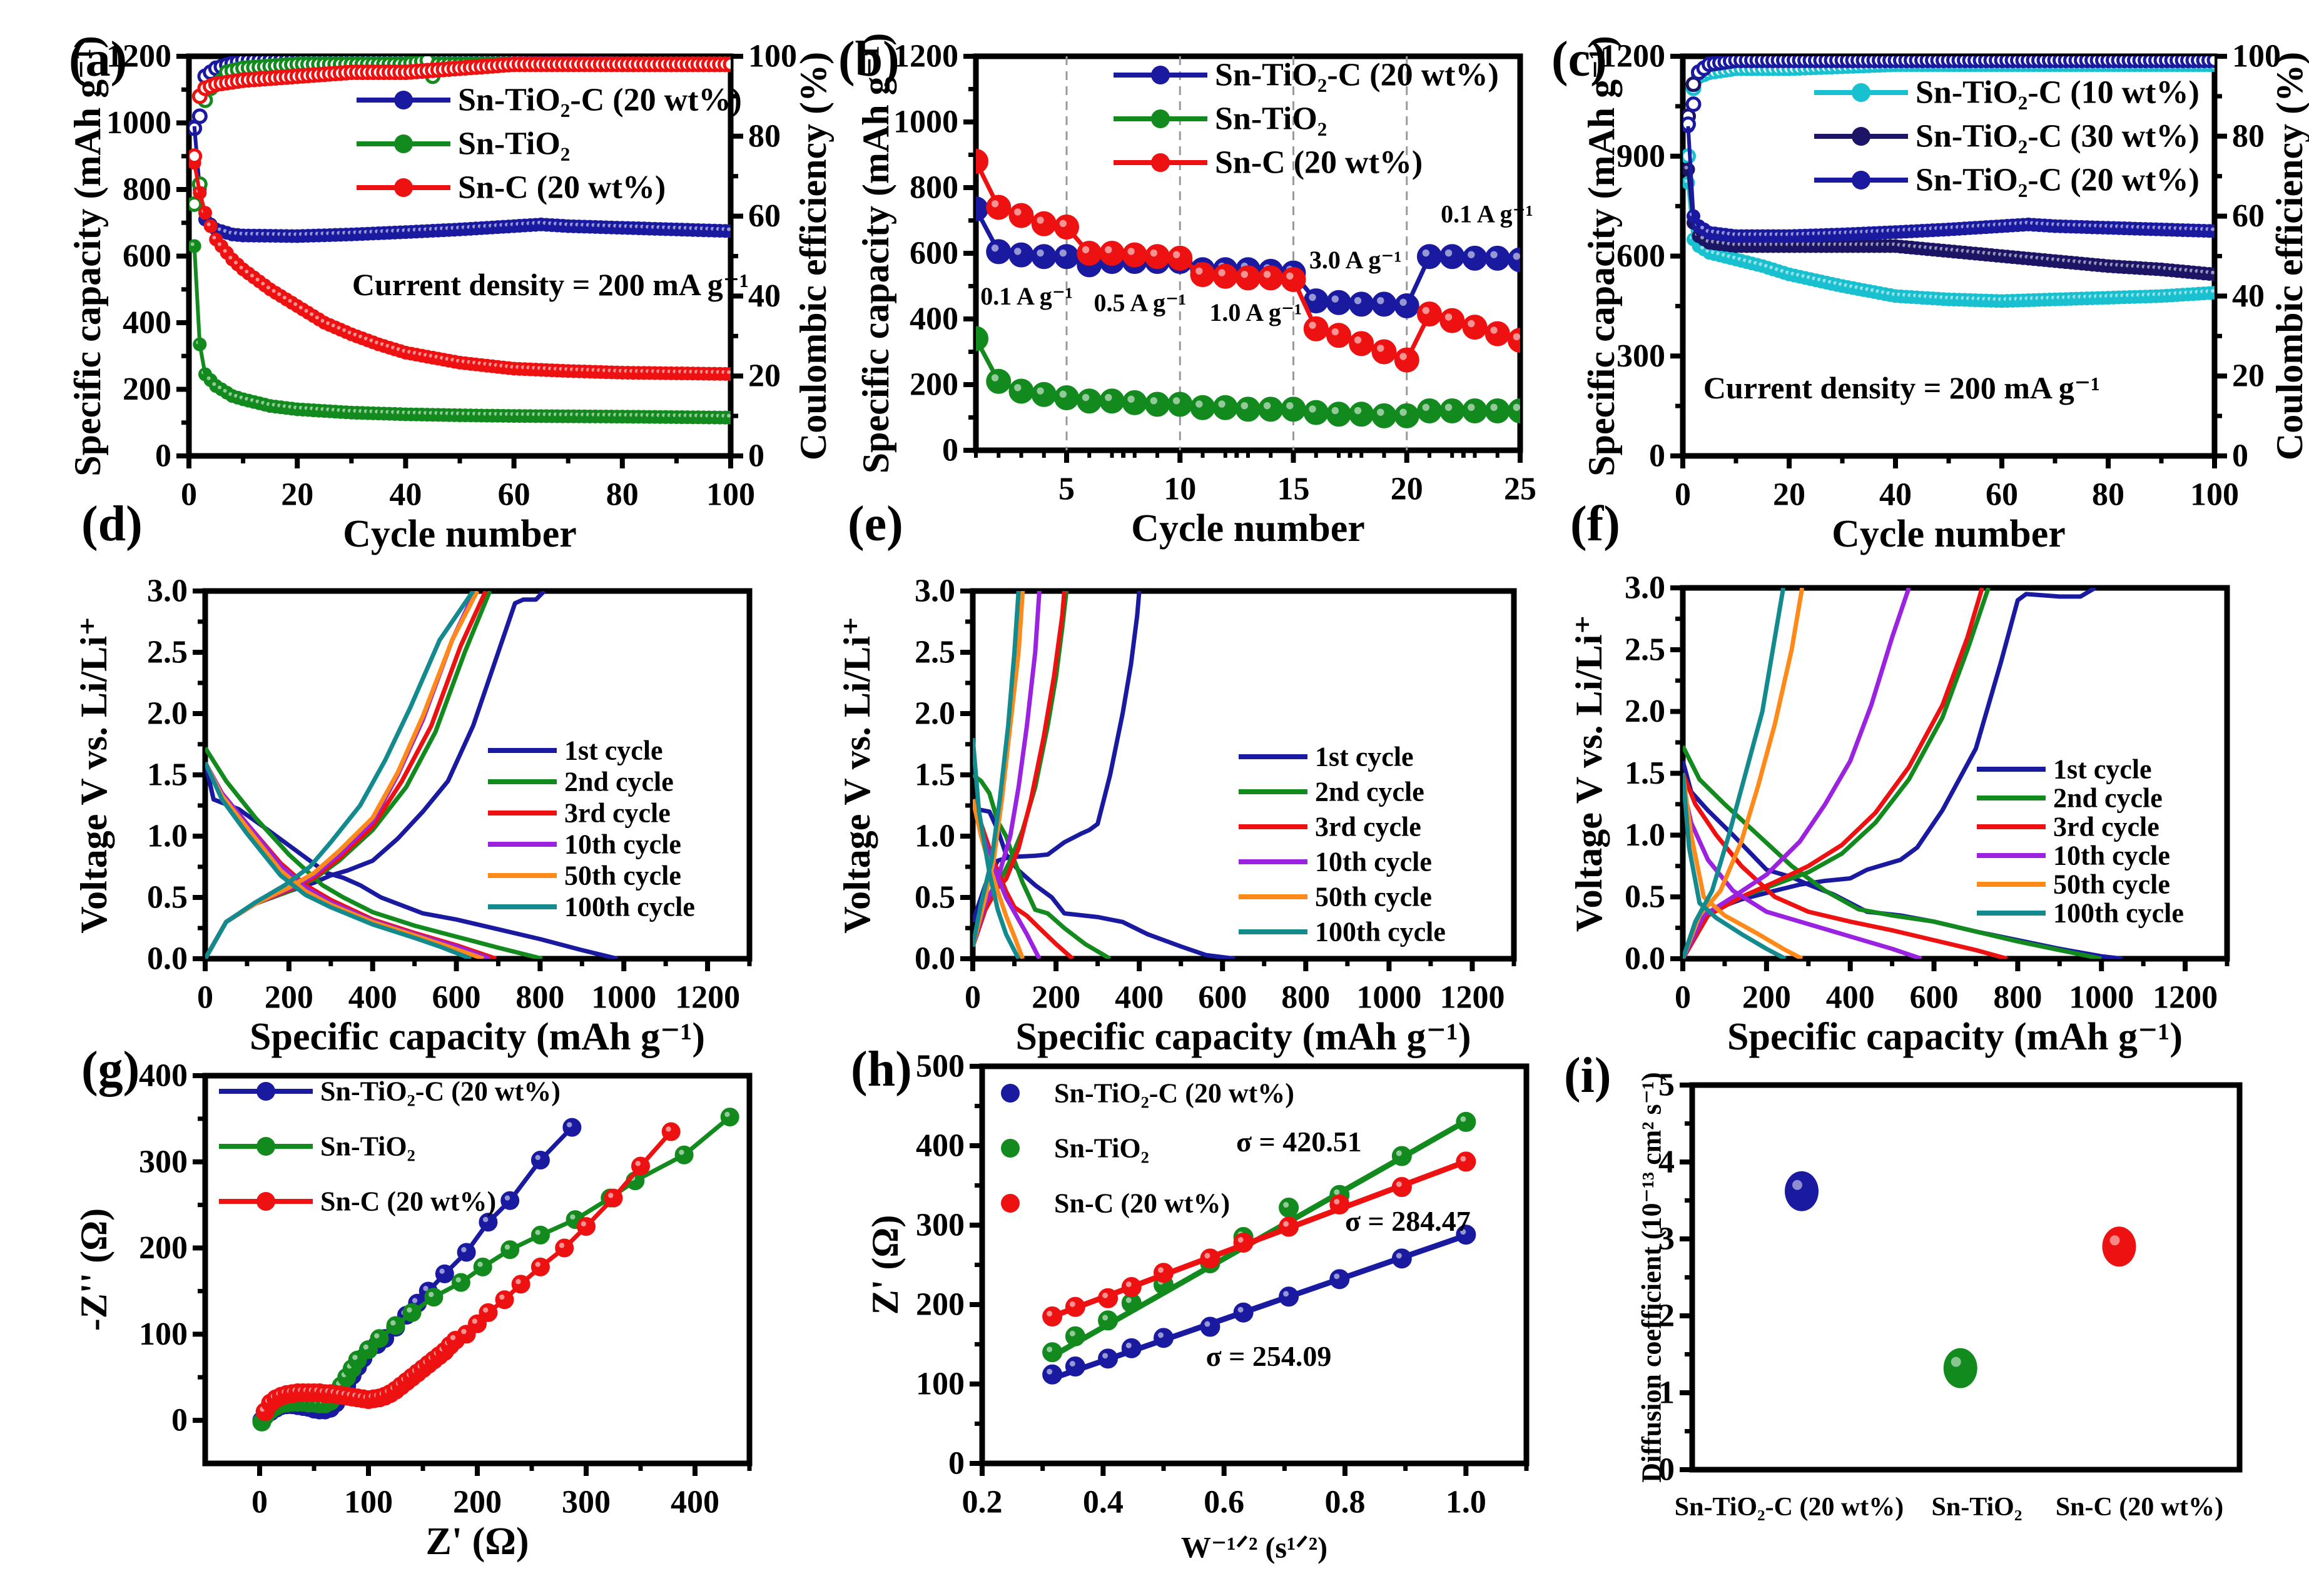 Image resolution: width=2309 pixels, height=1596 pixels. I want to click on y-tick-label: 4, so click(1667, 1162).